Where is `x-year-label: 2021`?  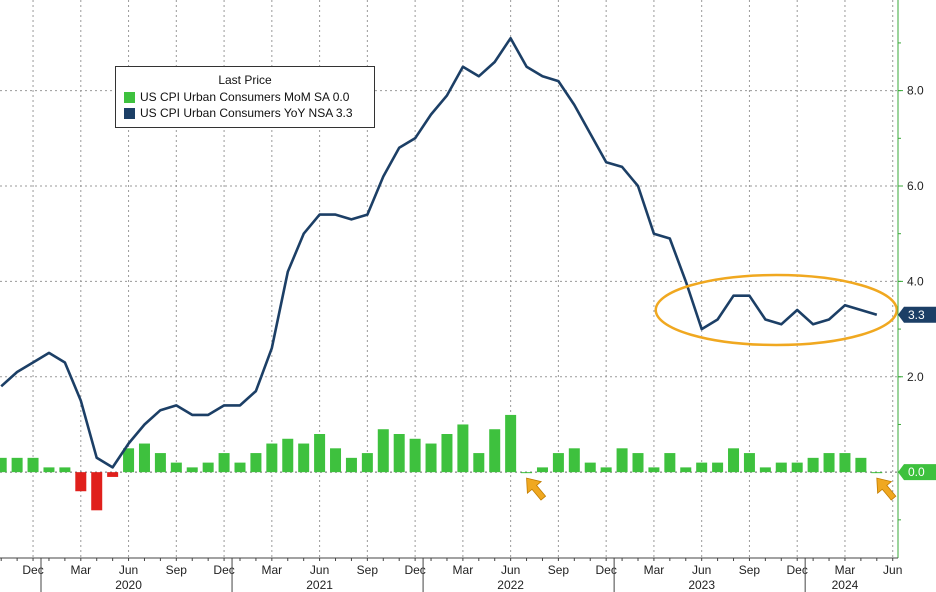 x-year-label: 2021 is located at coordinates (319, 585).